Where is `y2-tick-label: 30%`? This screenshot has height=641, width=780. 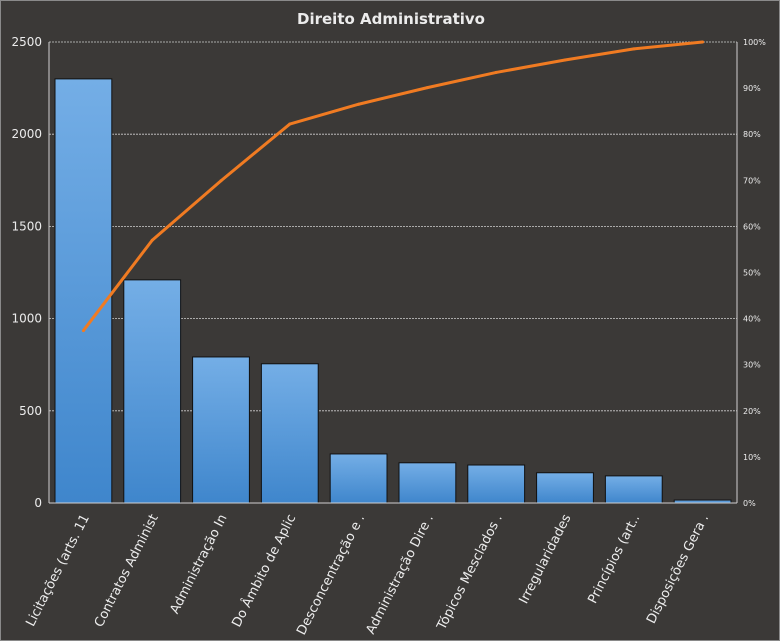 y2-tick-label: 30% is located at coordinates (752, 365).